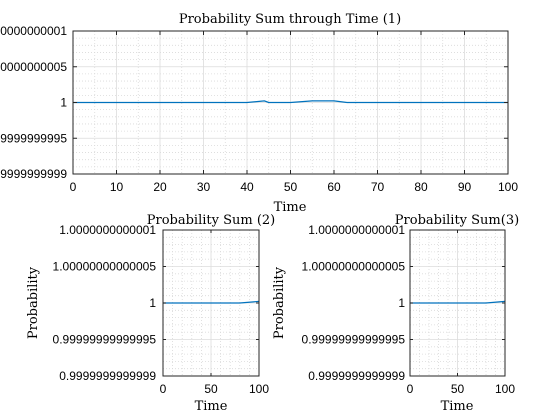 The image size is (560, 420). What do you see at coordinates (63, 103) in the screenshot?
I see `y-tick-label-1-2: 1` at bounding box center [63, 103].